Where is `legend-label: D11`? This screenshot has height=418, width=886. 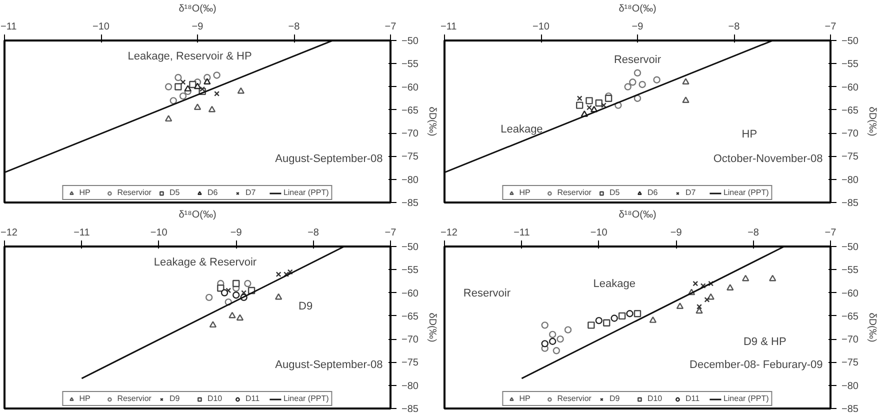 legend-label: D11 is located at coordinates (693, 398).